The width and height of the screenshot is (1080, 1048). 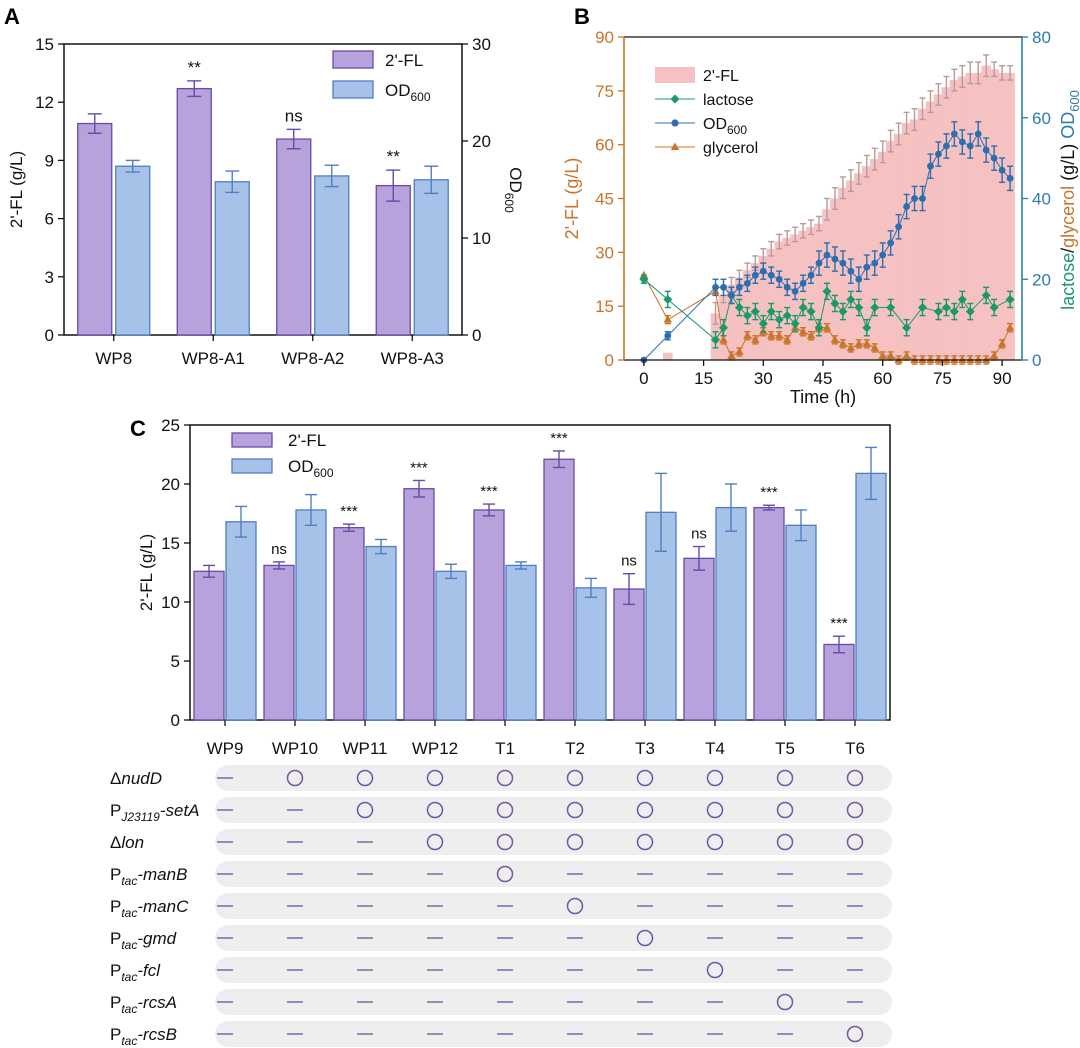 What do you see at coordinates (609, 360) in the screenshot?
I see `chart-b-ytick-label: 0` at bounding box center [609, 360].